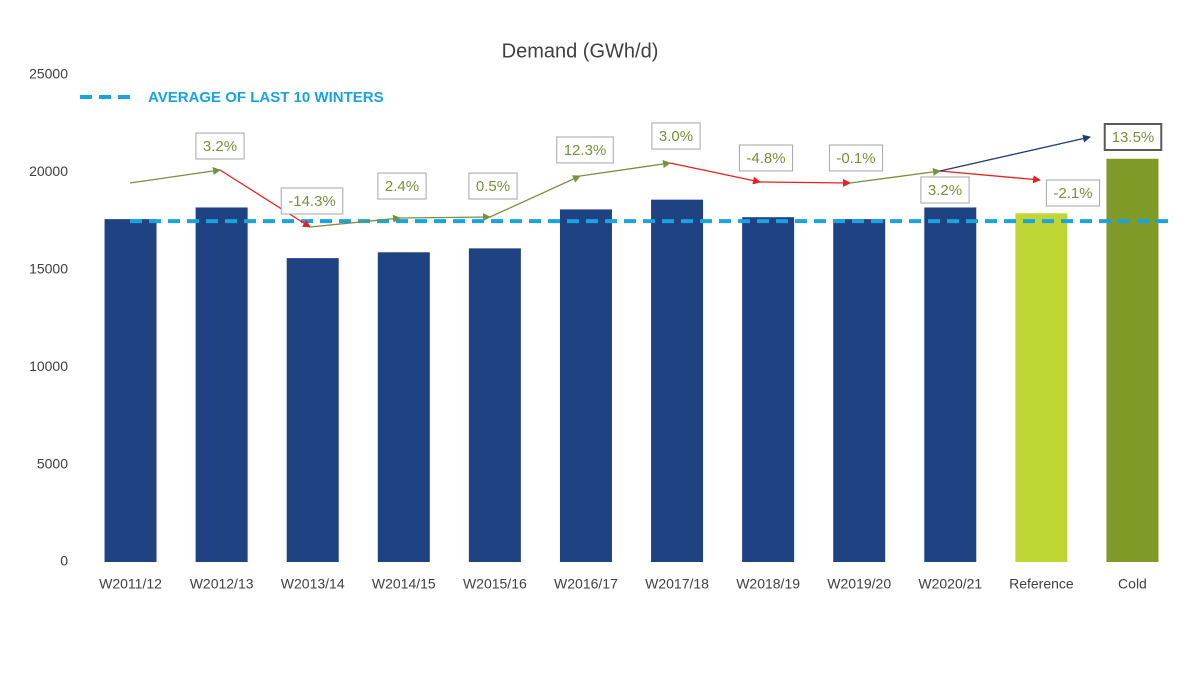 The width and height of the screenshot is (1200, 675). I want to click on change-label: 13.5%, so click(1133, 137).